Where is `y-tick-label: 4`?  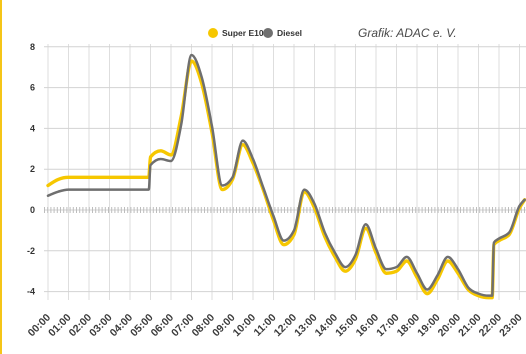 y-tick-label: 4 is located at coordinates (32, 128).